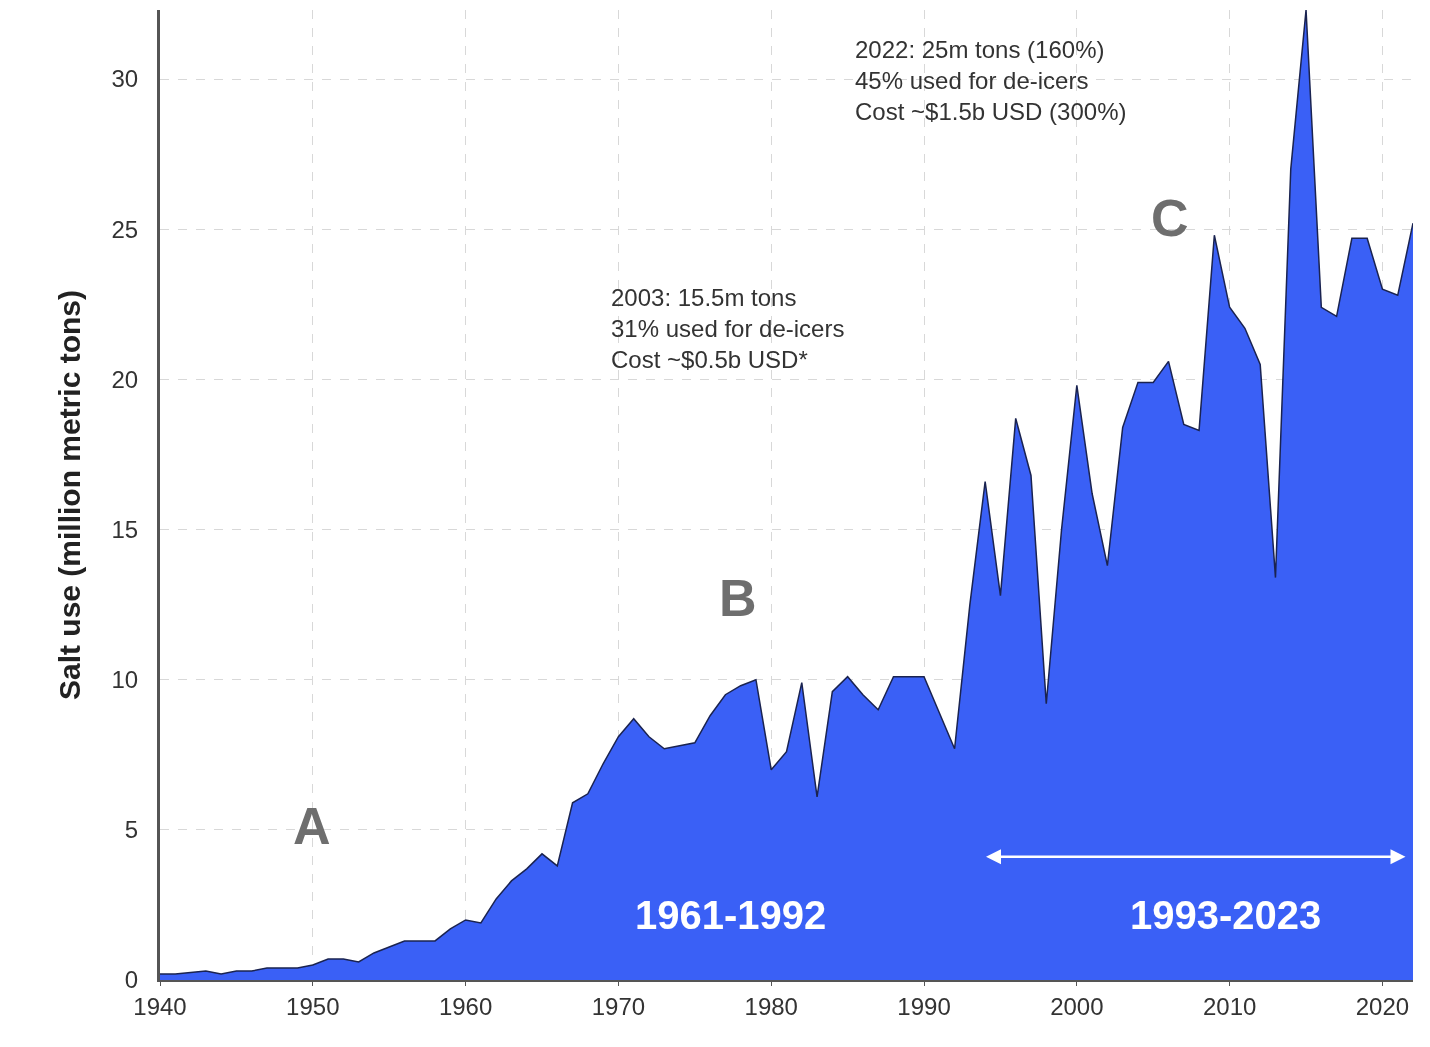 The height and width of the screenshot is (1047, 1430). I want to click on annotation: C, so click(1170, 218).